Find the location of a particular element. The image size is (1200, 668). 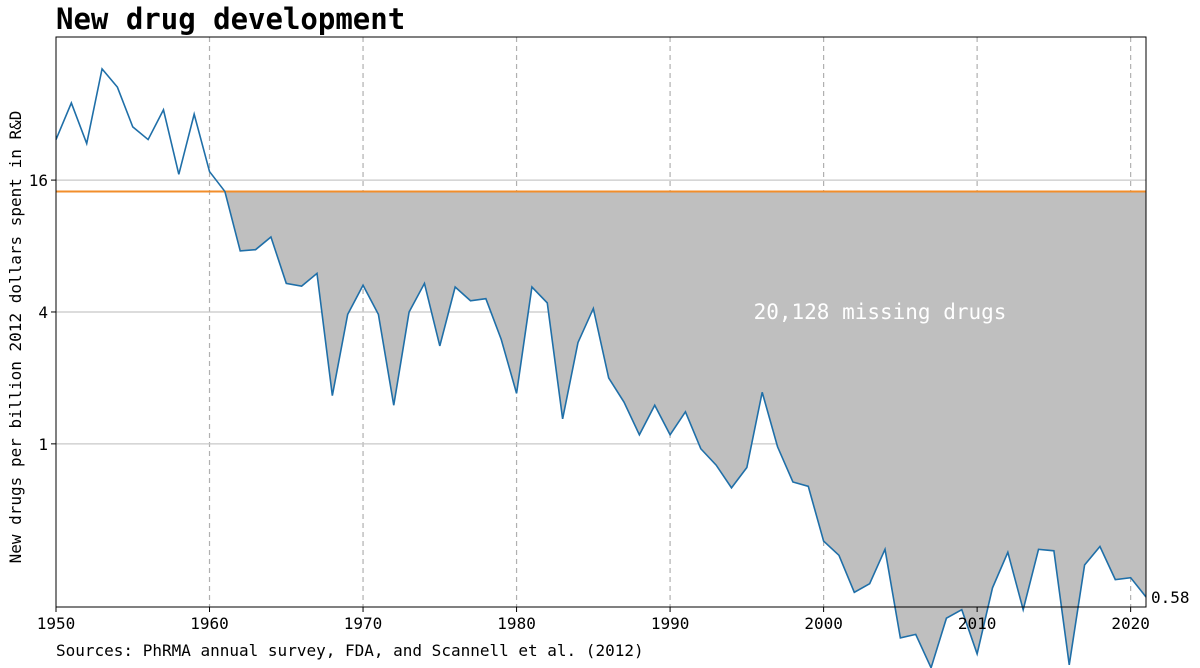

y-tick-label-16: 16 is located at coordinates (38, 180).